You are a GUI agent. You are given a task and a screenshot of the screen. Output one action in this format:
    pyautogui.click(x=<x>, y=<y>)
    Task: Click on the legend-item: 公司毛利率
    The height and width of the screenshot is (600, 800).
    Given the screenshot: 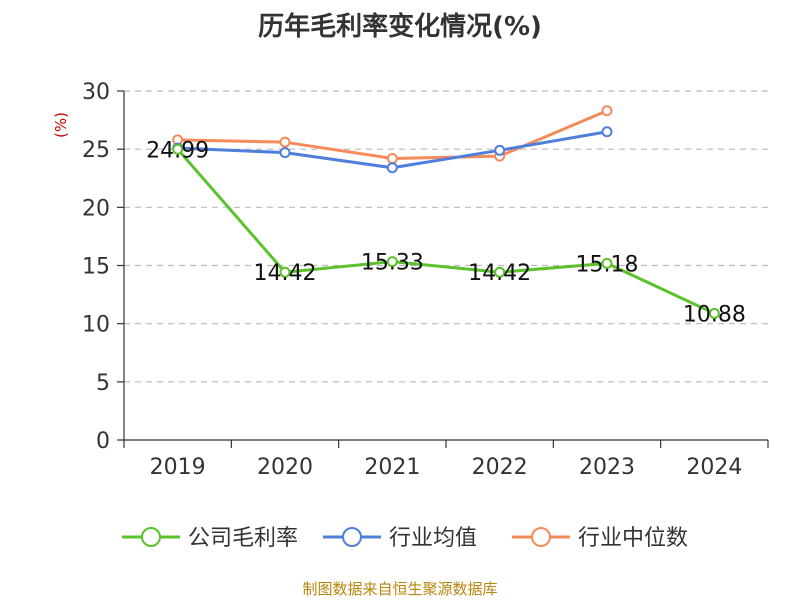 What is the action you would take?
    pyautogui.click(x=210, y=538)
    